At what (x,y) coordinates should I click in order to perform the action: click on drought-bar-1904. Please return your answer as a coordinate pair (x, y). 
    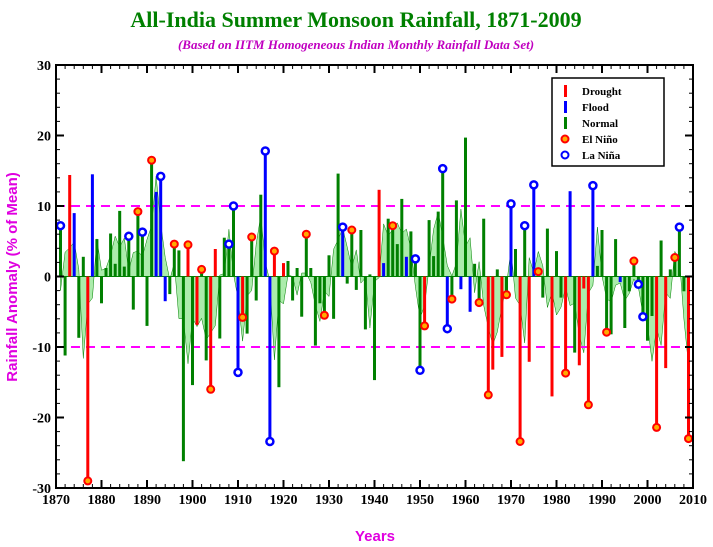
    Looking at the image, I should click on (211, 333).